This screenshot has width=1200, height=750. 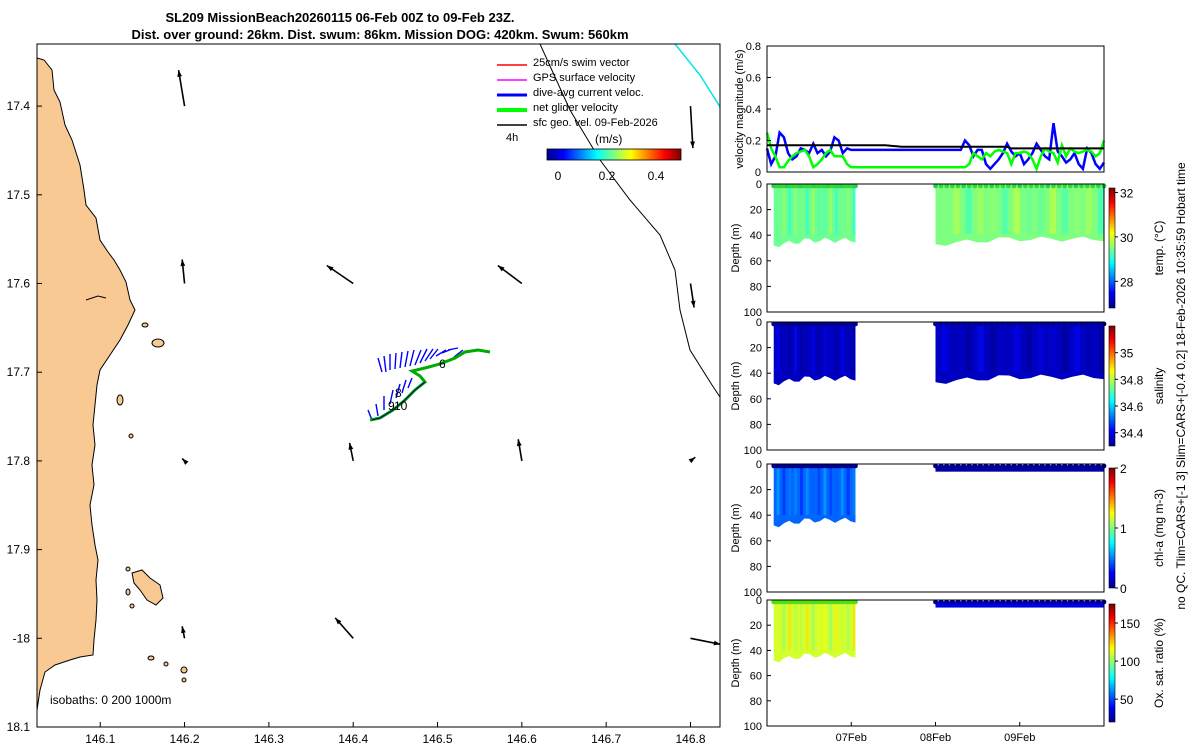 What do you see at coordinates (935, 386) in the screenshot?
I see `salinity-axes-box` at bounding box center [935, 386].